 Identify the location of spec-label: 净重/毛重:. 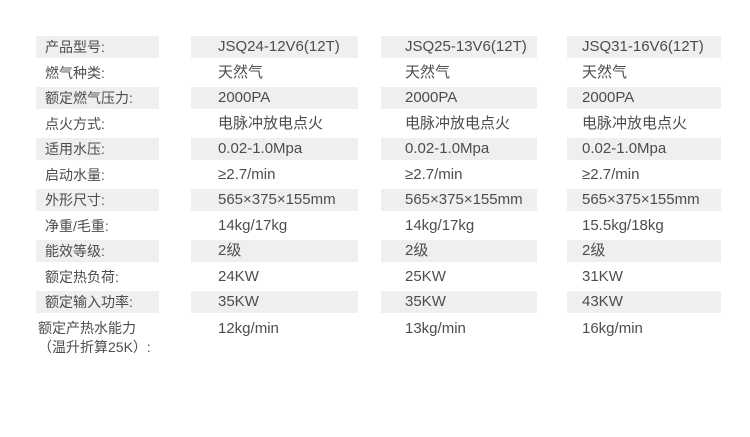
(77, 225).